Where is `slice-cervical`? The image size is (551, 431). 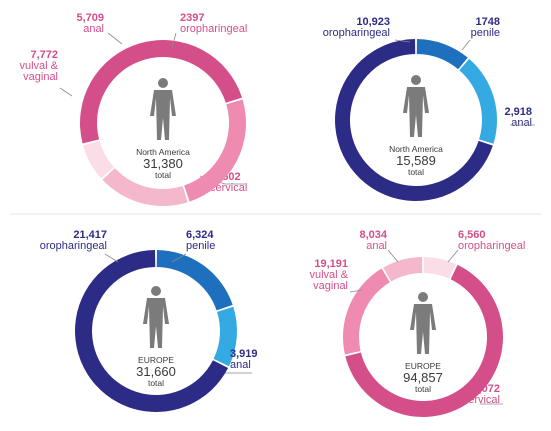 slice-cervical is located at coordinates (161, 92).